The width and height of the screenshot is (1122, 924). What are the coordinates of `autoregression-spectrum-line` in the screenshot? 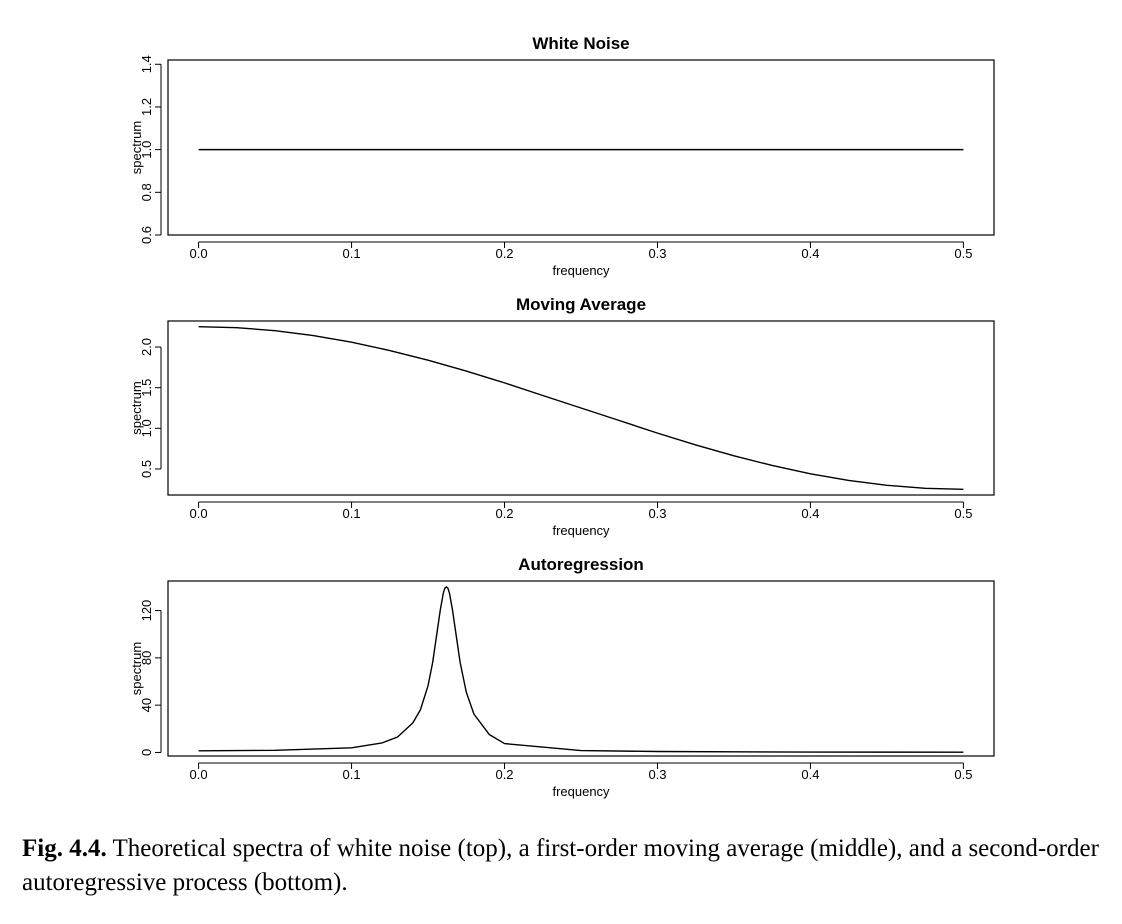 It's located at (581, 669).